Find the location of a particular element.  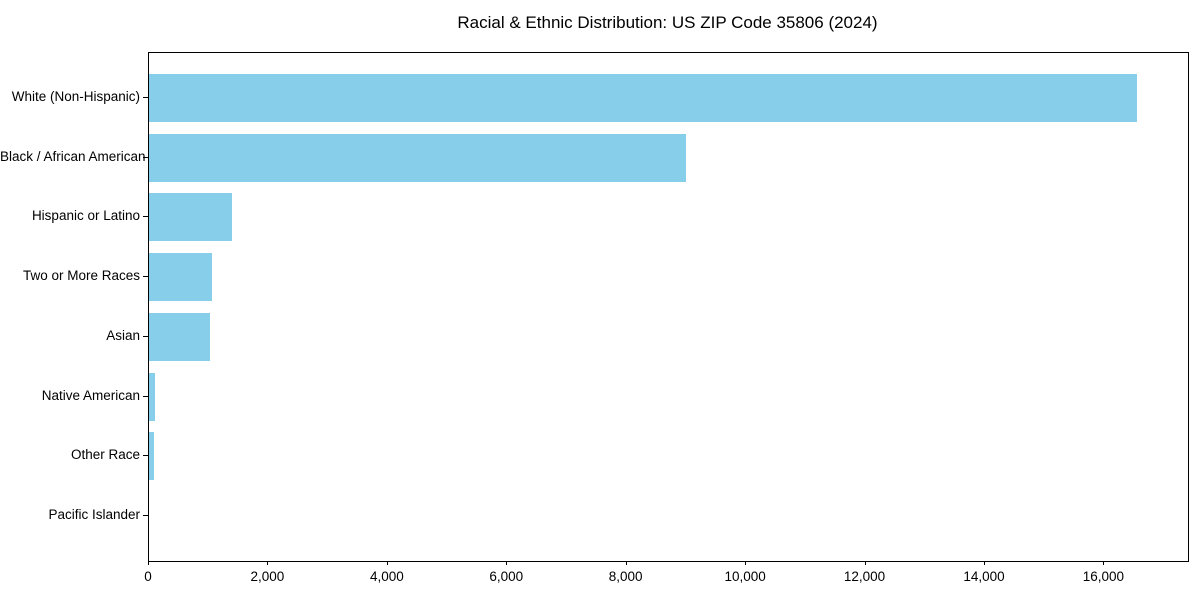

x-tick-label: 12,000 is located at coordinates (864, 576).